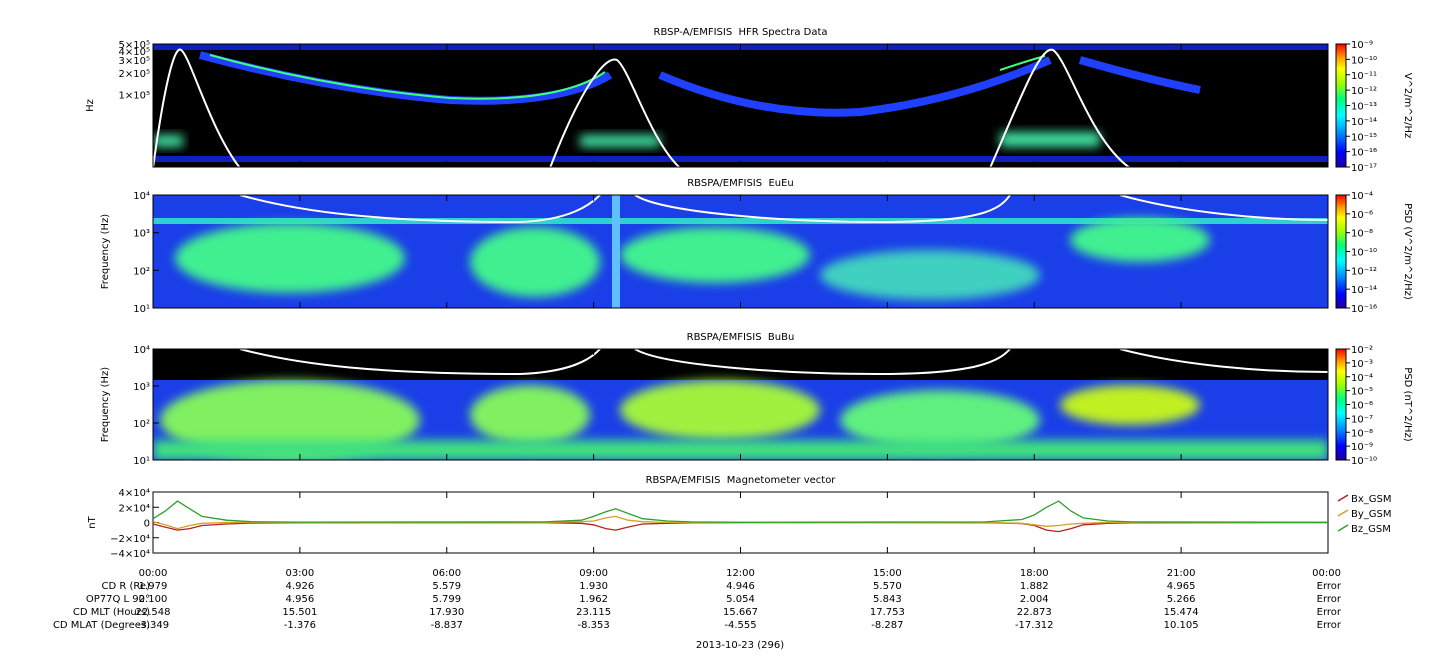 Image resolution: width=1447 pixels, height=662 pixels. Describe the element at coordinates (1362, 406) in the screenshot. I see `colorbar-tick-label: 10⁻⁶` at that location.